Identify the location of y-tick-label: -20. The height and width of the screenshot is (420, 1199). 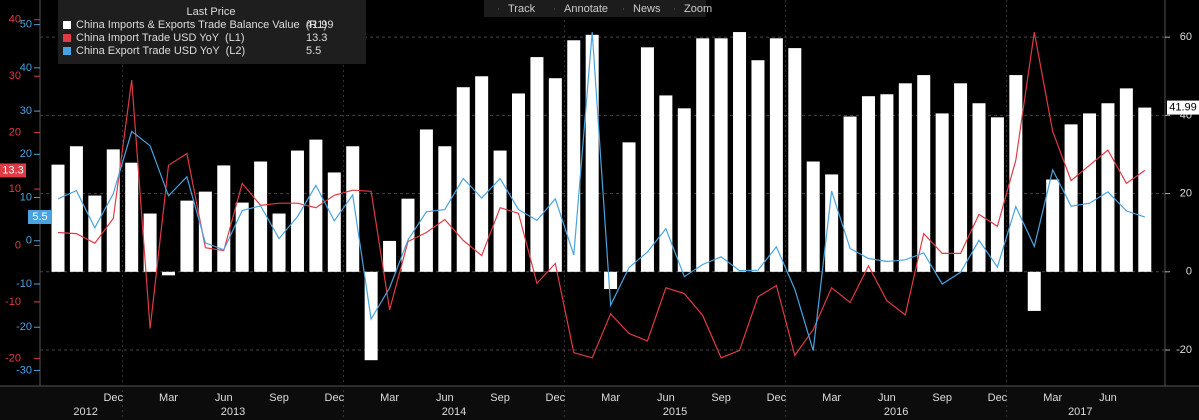
(13, 358).